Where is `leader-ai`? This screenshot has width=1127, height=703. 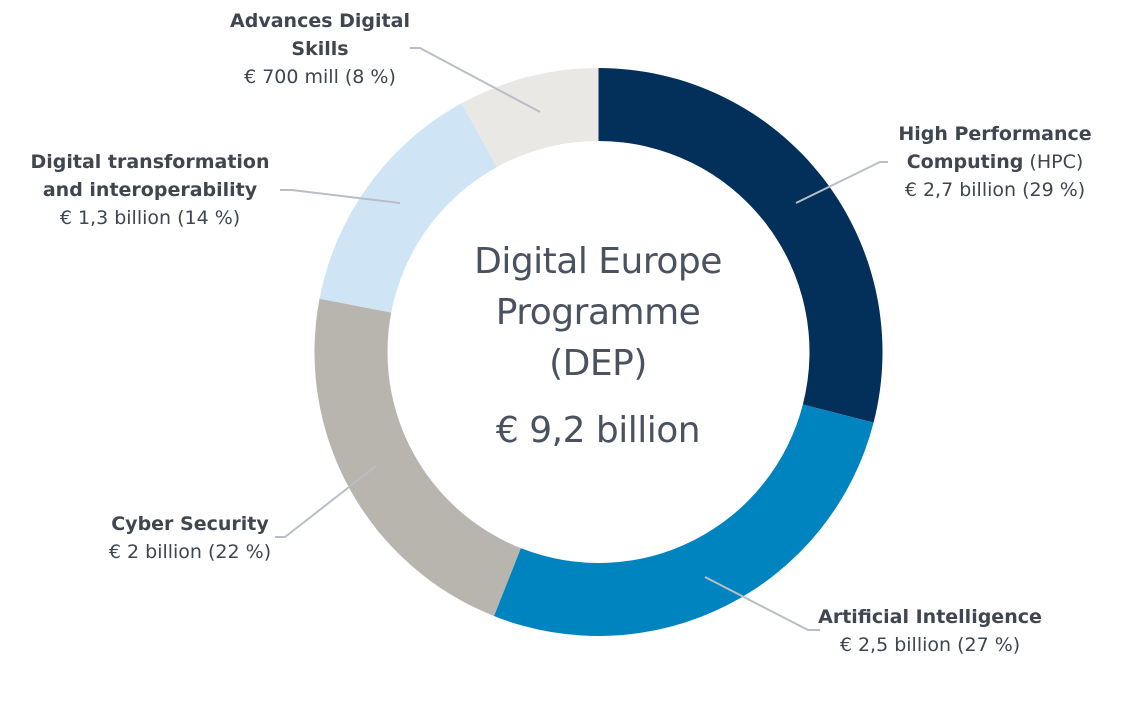
leader-ai is located at coordinates (762, 603).